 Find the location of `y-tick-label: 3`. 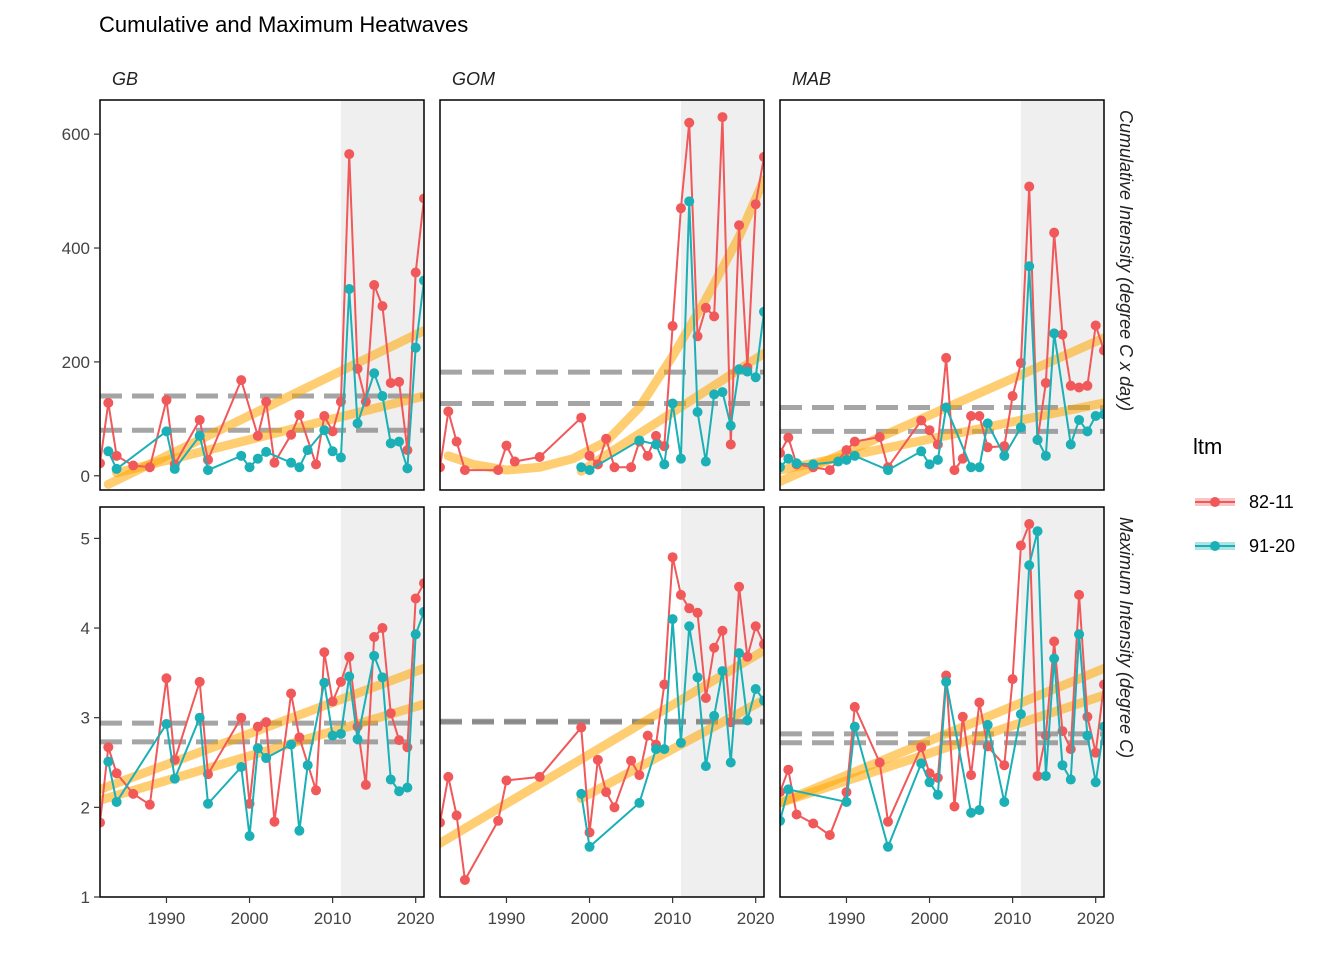

y-tick-label: 3 is located at coordinates (85, 718).